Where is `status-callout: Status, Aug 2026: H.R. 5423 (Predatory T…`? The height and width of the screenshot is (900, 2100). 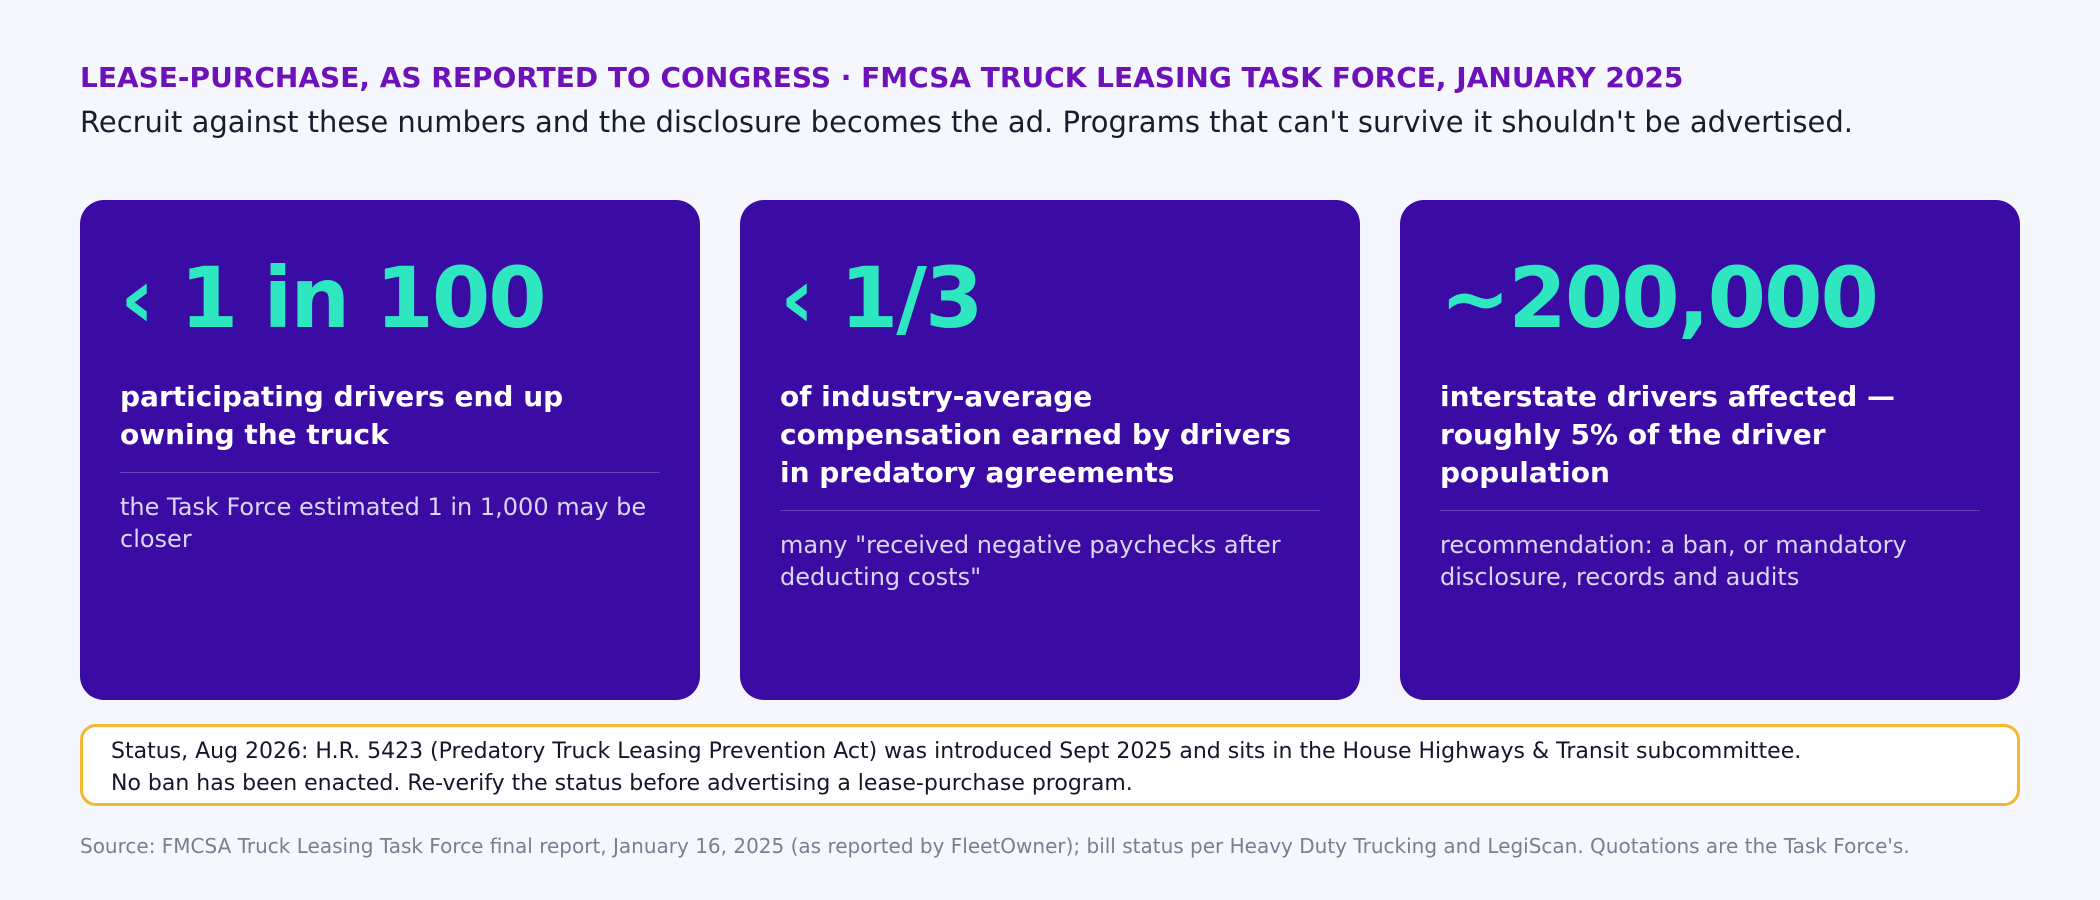 status-callout: Status, Aug 2026: H.R. 5423 (Predatory T… is located at coordinates (1050, 765).